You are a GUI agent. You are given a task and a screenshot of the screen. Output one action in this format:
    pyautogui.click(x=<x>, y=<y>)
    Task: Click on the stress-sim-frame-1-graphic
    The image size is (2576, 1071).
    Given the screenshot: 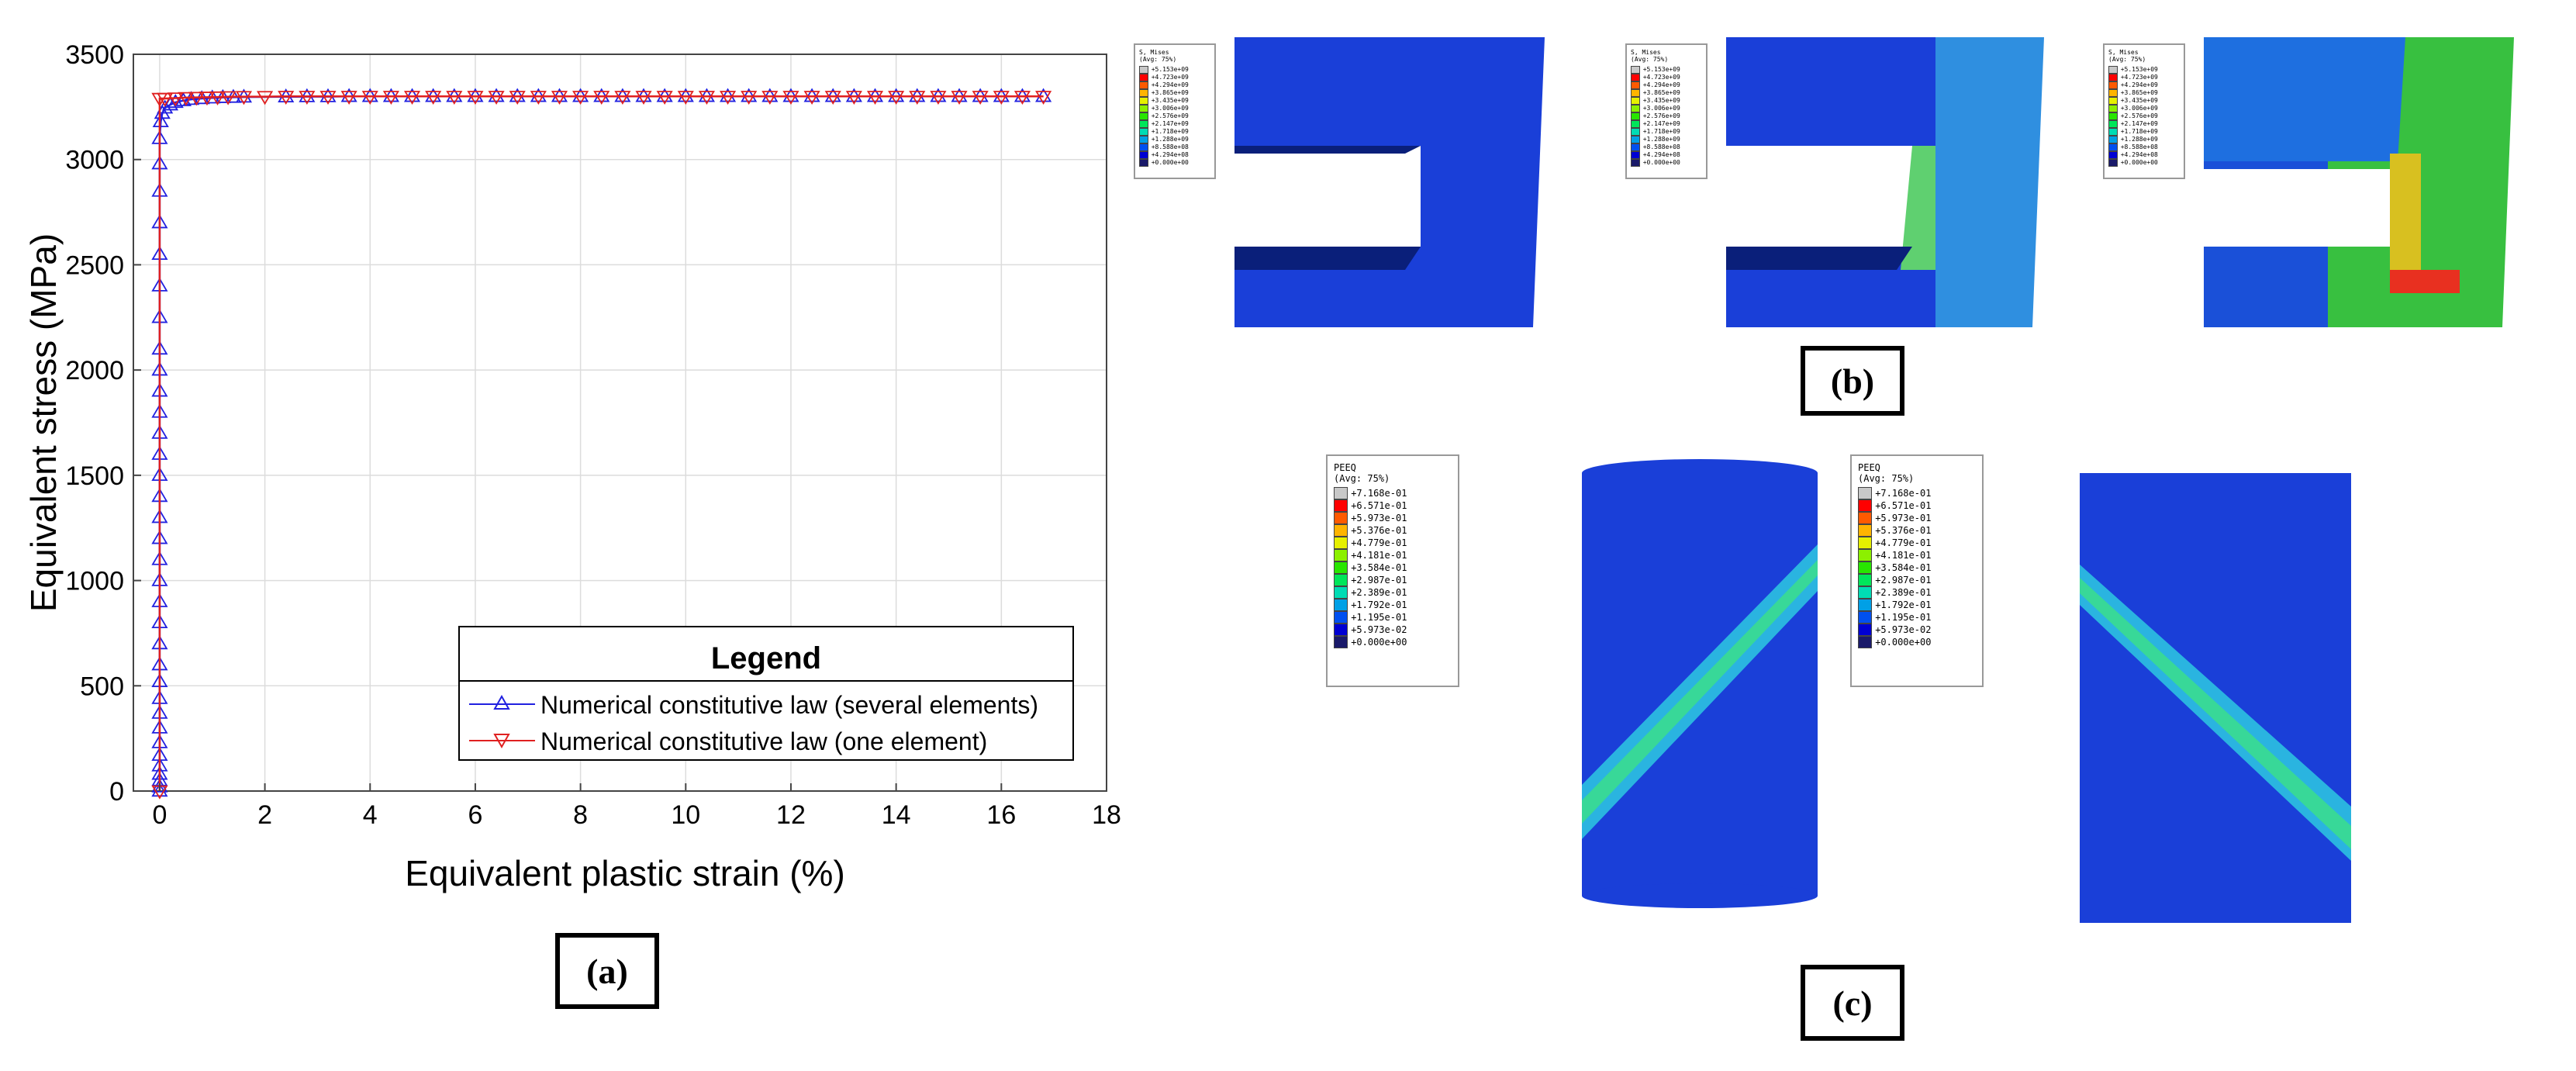 What is the action you would take?
    pyautogui.click(x=1408, y=182)
    